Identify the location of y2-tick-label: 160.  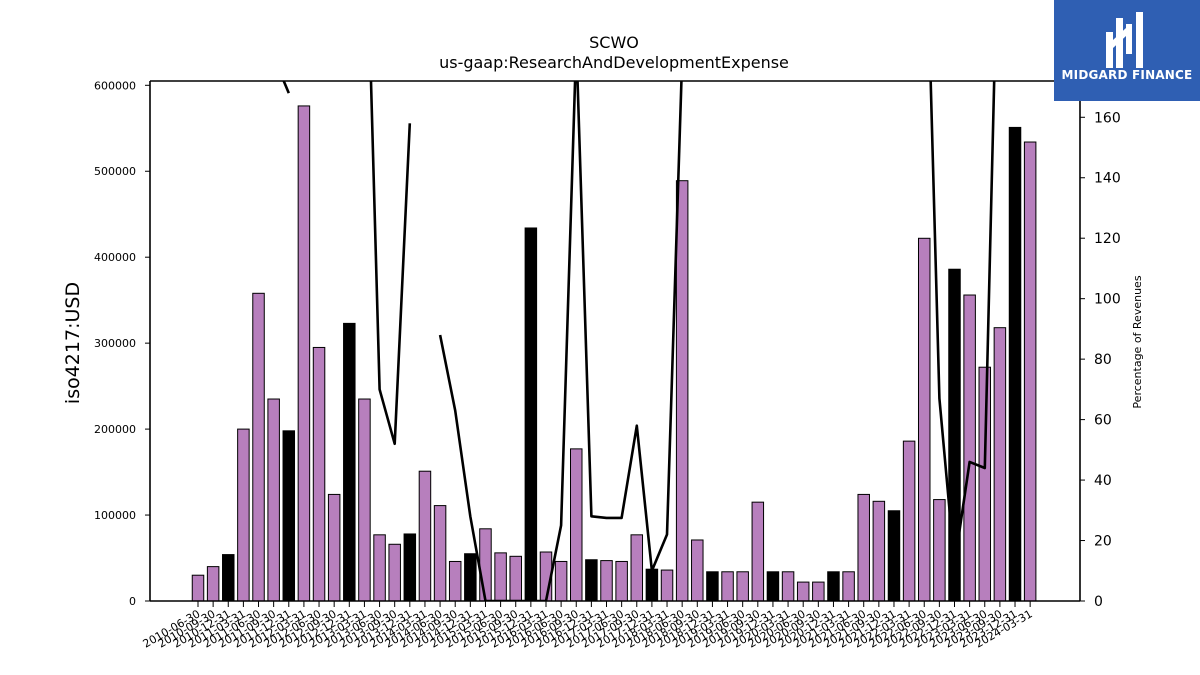
(1107, 118).